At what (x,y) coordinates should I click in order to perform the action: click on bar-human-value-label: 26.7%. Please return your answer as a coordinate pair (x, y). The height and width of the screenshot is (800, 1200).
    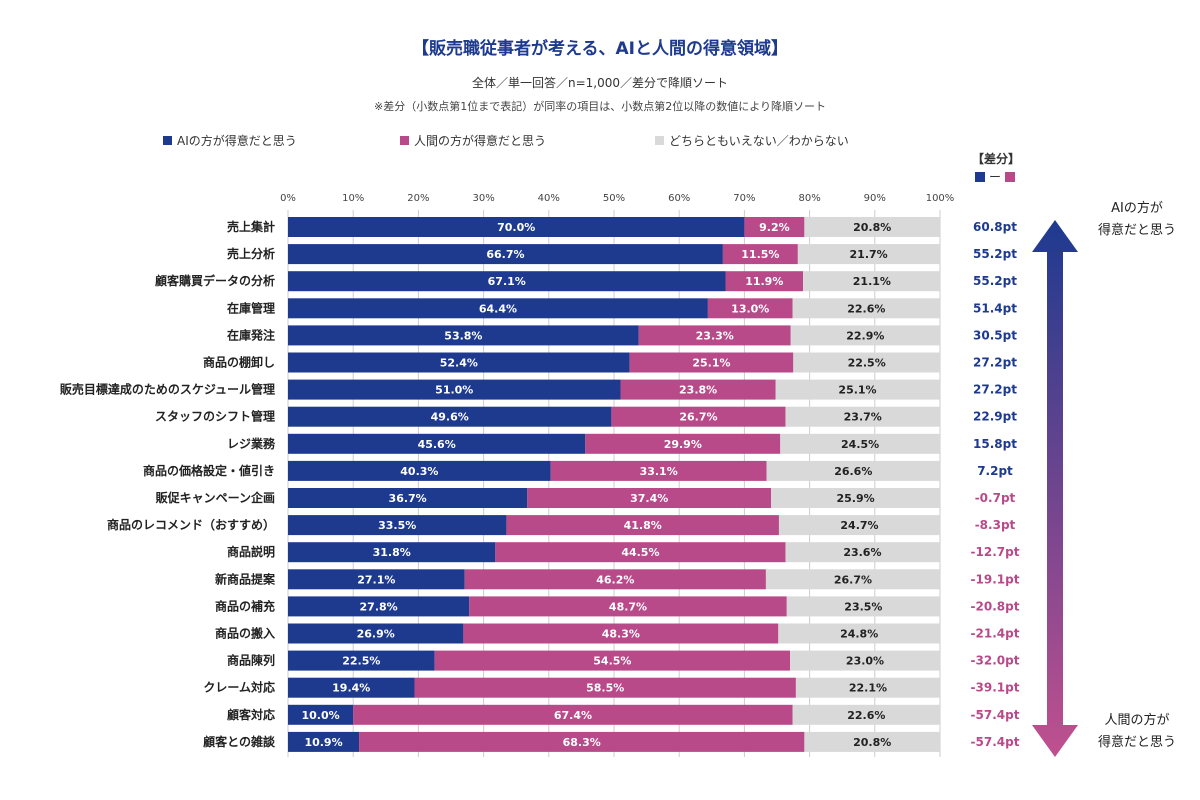
    Looking at the image, I should click on (698, 417).